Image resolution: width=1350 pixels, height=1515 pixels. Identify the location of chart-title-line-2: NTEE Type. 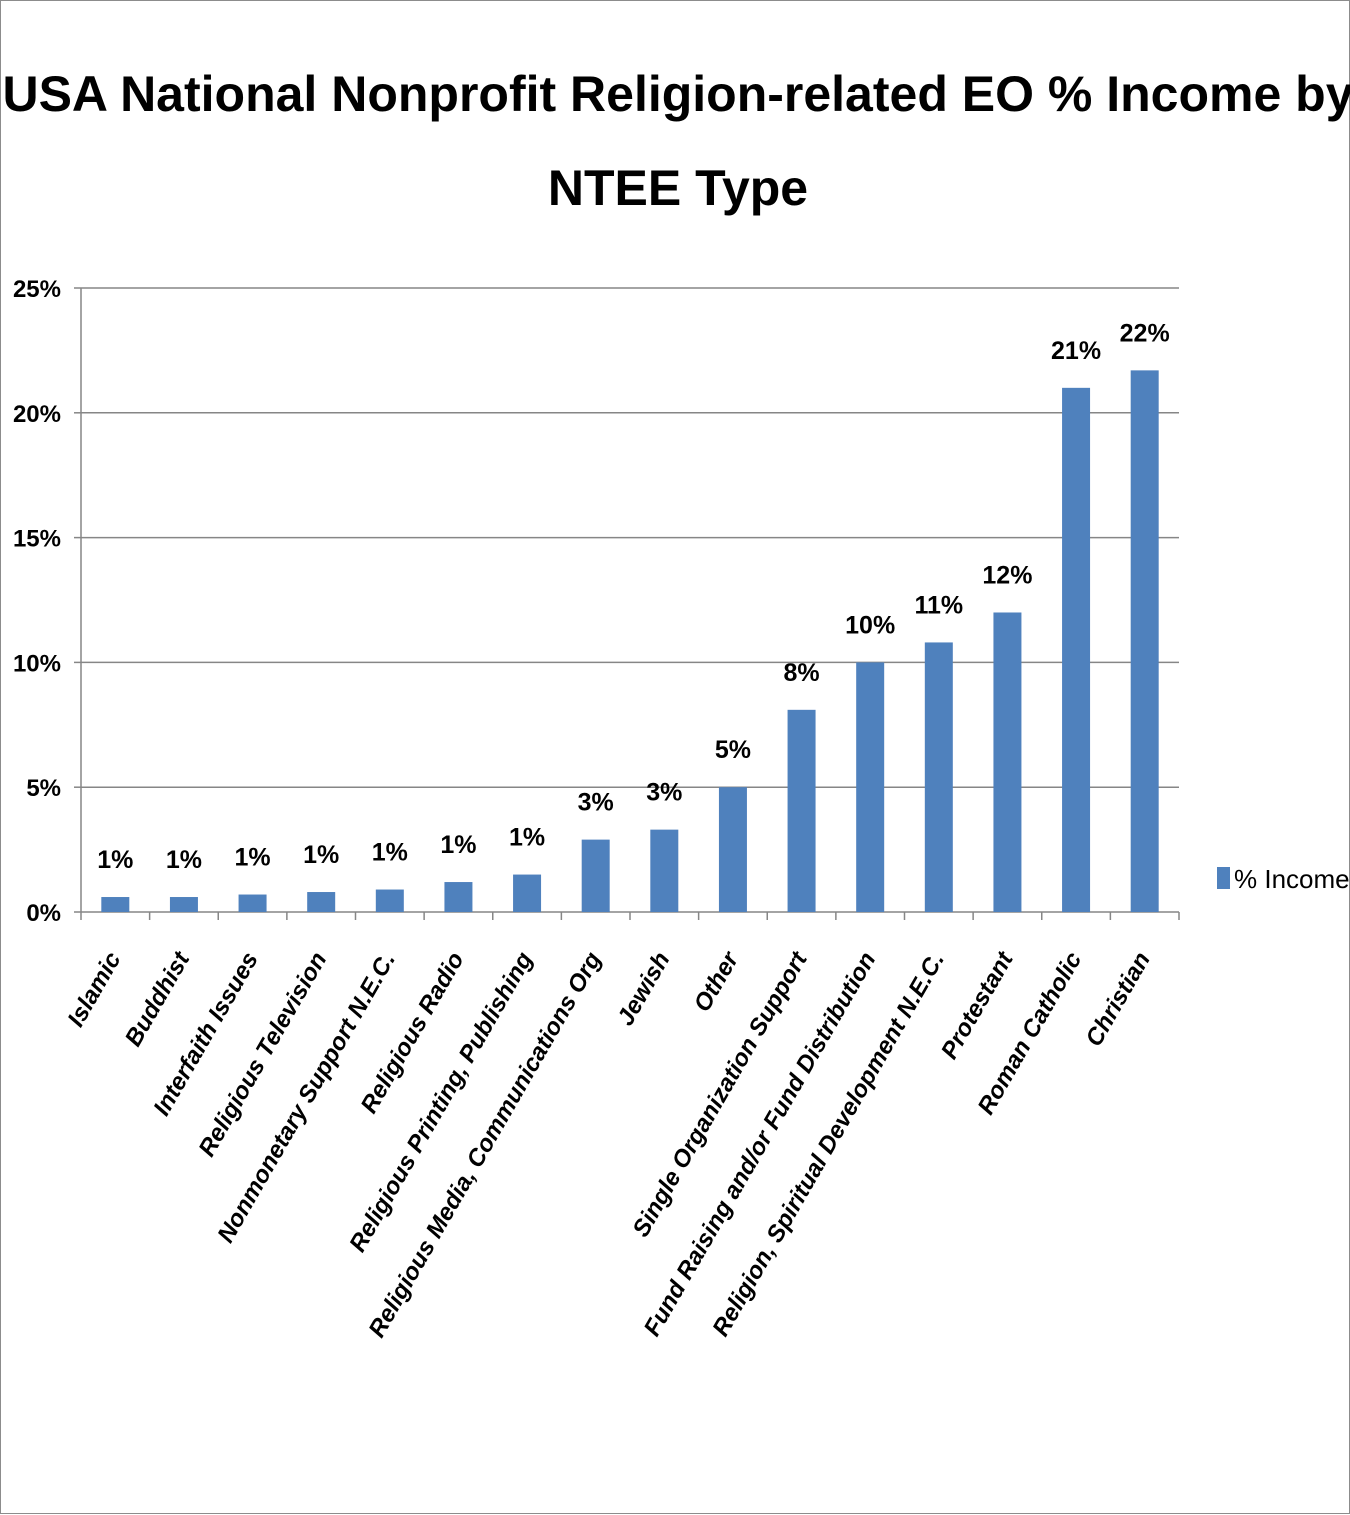
(678, 188).